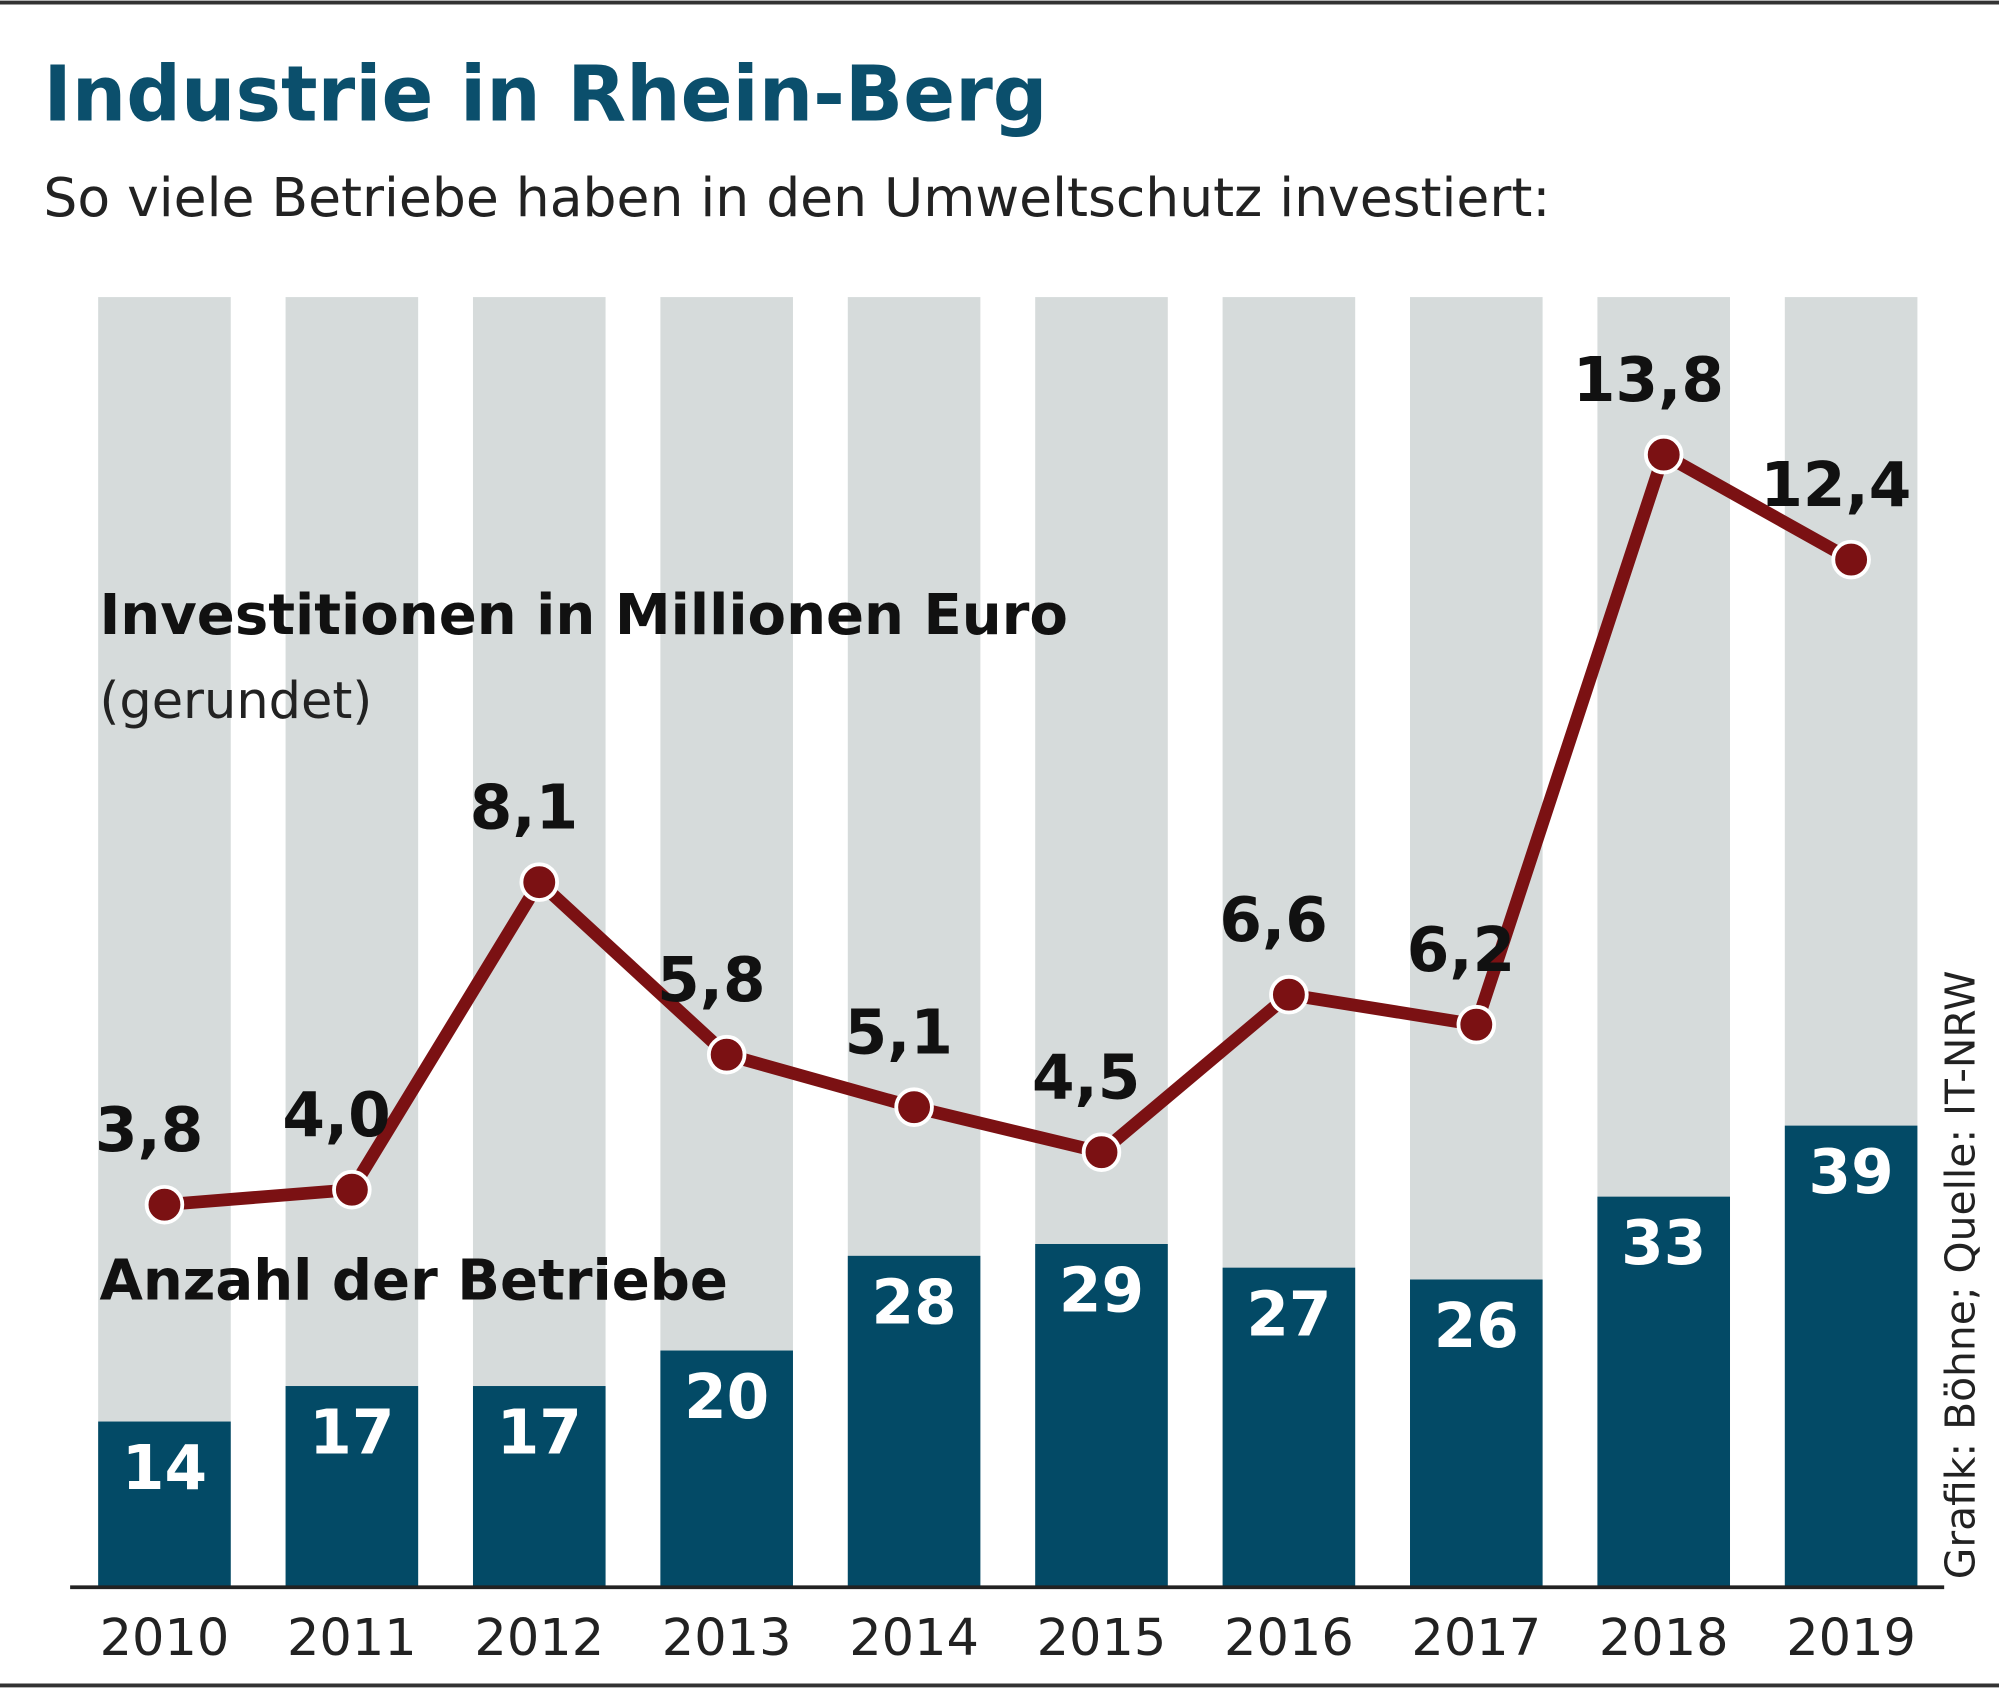  Describe the element at coordinates (1288, 1314) in the screenshot. I see `bar-value-label: 27` at that location.